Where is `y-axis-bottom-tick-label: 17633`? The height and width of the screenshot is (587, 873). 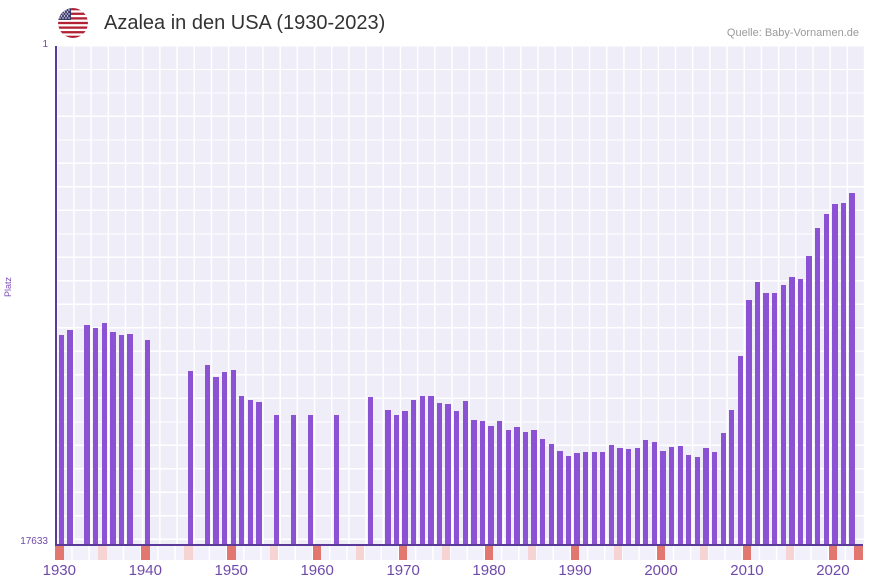 y-axis-bottom-tick-label: 17633 is located at coordinates (34, 541).